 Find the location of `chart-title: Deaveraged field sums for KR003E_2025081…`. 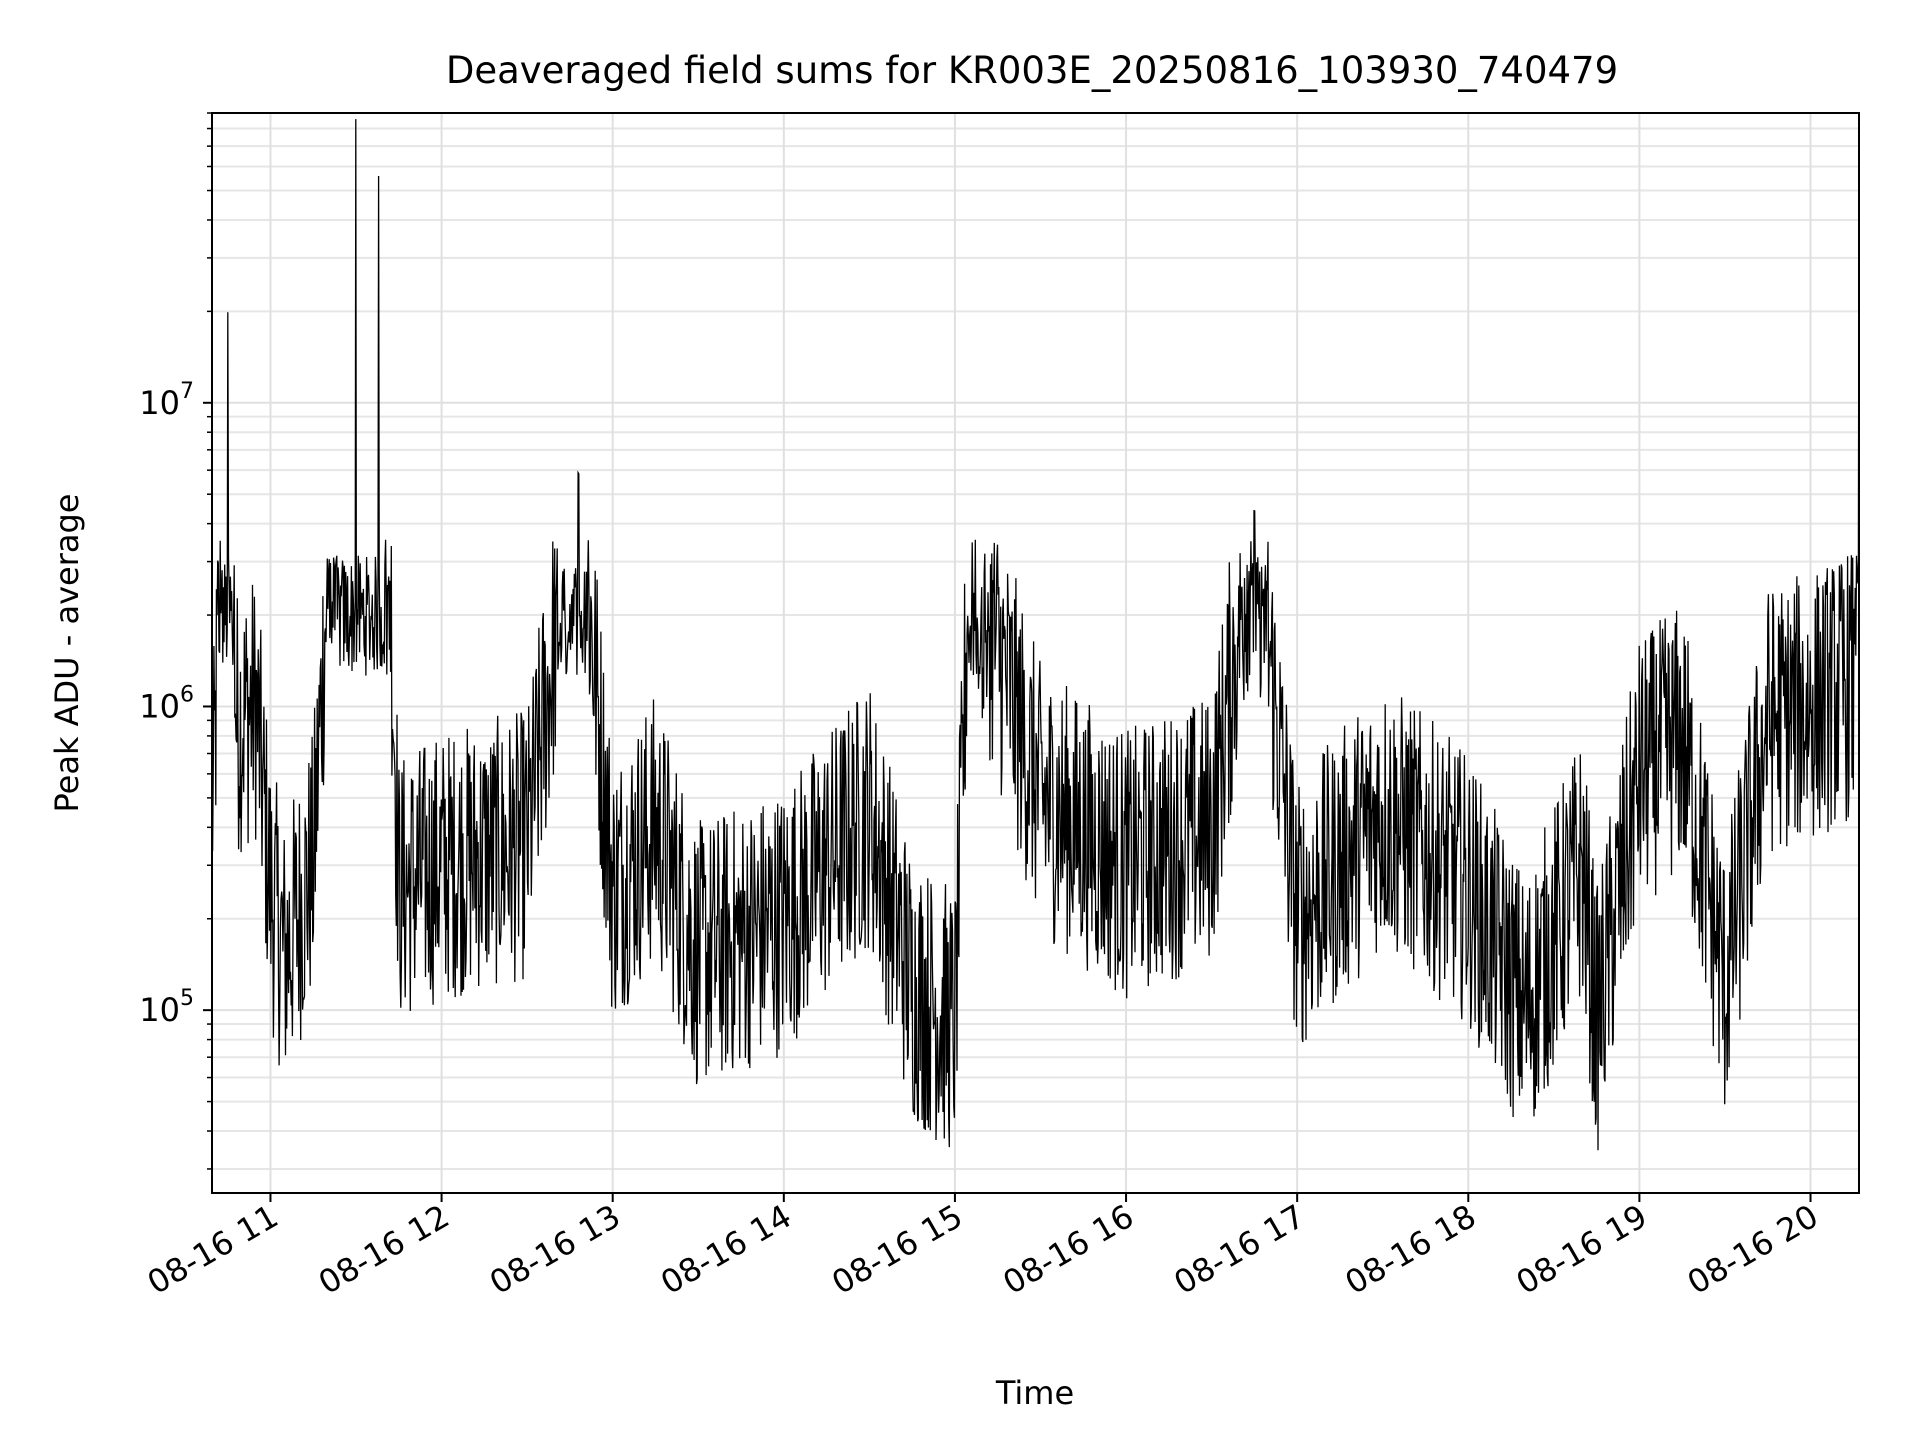

chart-title: Deaveraged field sums for KR003E_2025081… is located at coordinates (1032, 70).